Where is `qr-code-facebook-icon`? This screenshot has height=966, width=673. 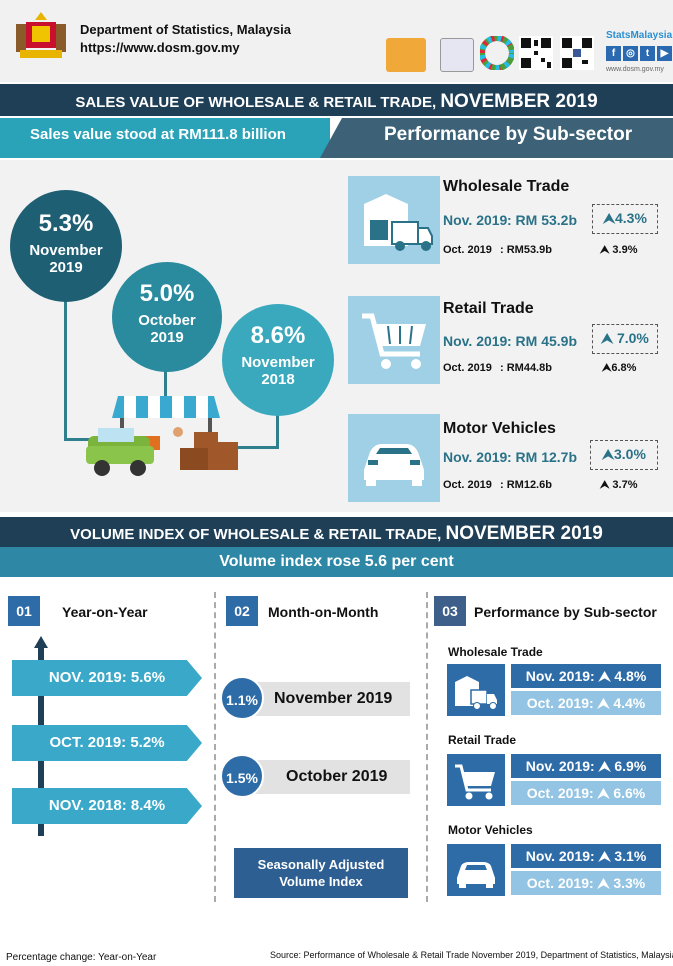 qr-code-facebook-icon is located at coordinates (577, 53).